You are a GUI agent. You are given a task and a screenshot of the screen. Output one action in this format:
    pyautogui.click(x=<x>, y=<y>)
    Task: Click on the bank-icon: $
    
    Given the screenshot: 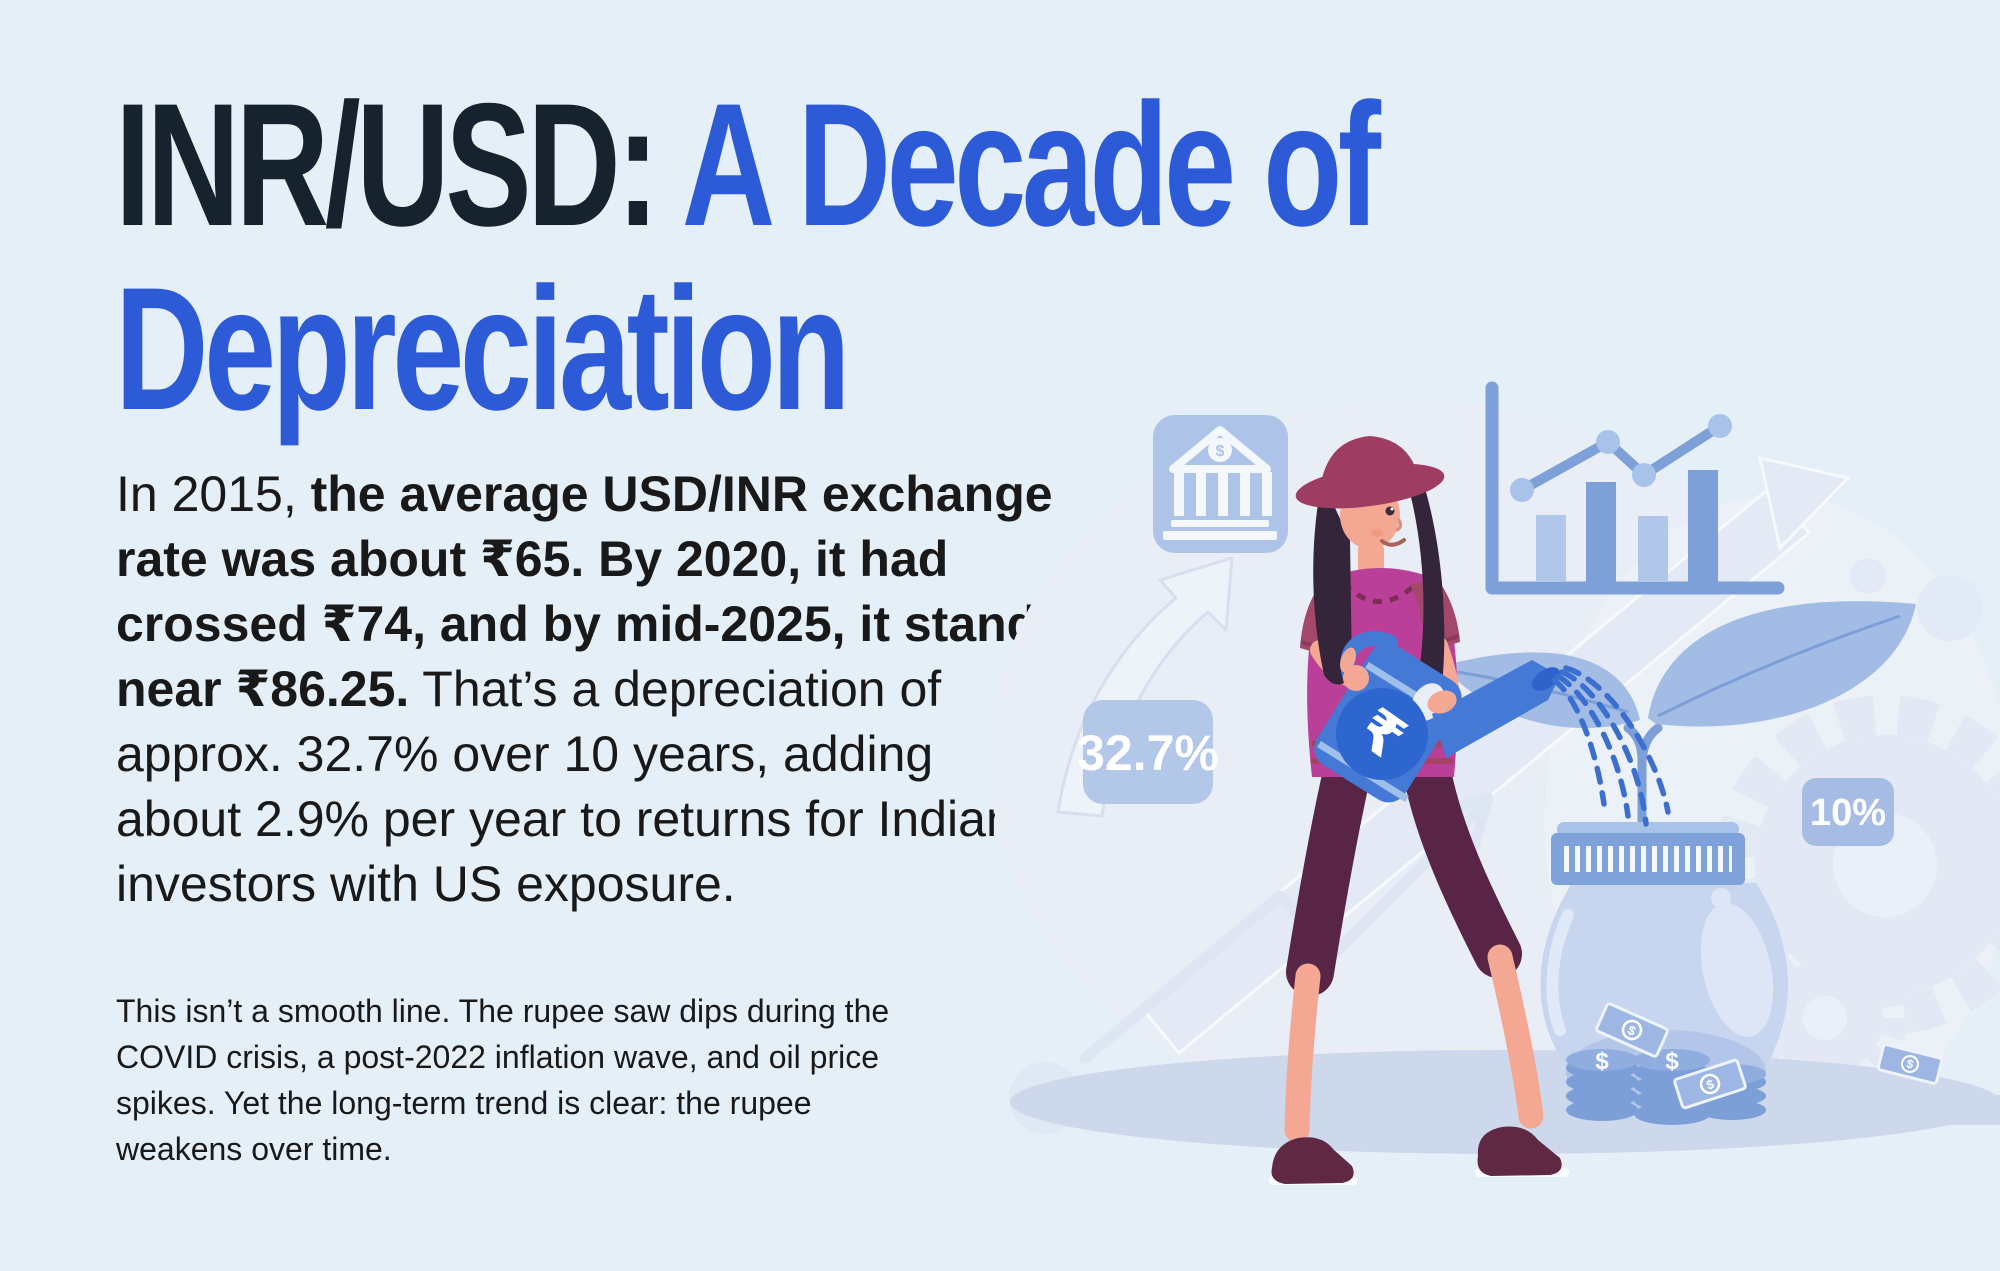 What is the action you would take?
    pyautogui.click(x=1220, y=484)
    